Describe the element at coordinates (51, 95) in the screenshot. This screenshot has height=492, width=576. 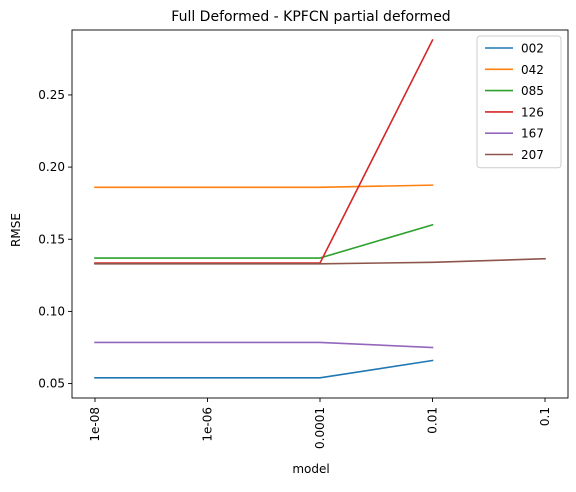
I see `y-tick-label: 0.25` at that location.